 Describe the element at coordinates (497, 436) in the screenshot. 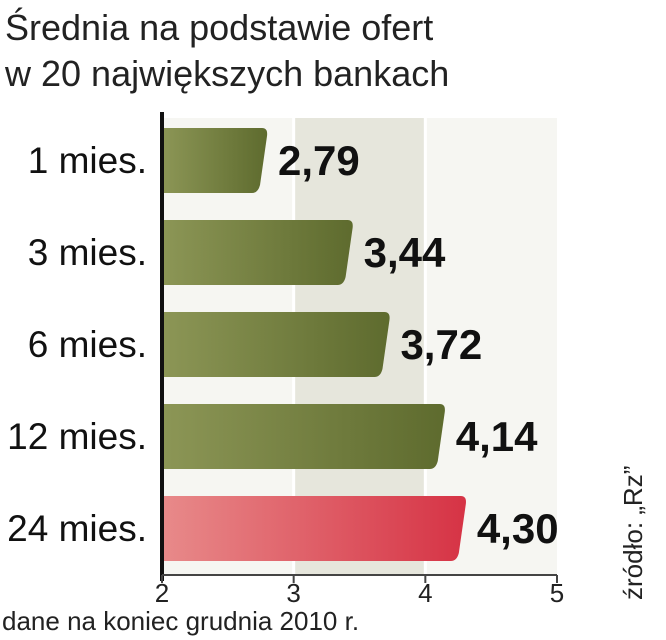

I see `value-label: 4,14` at that location.